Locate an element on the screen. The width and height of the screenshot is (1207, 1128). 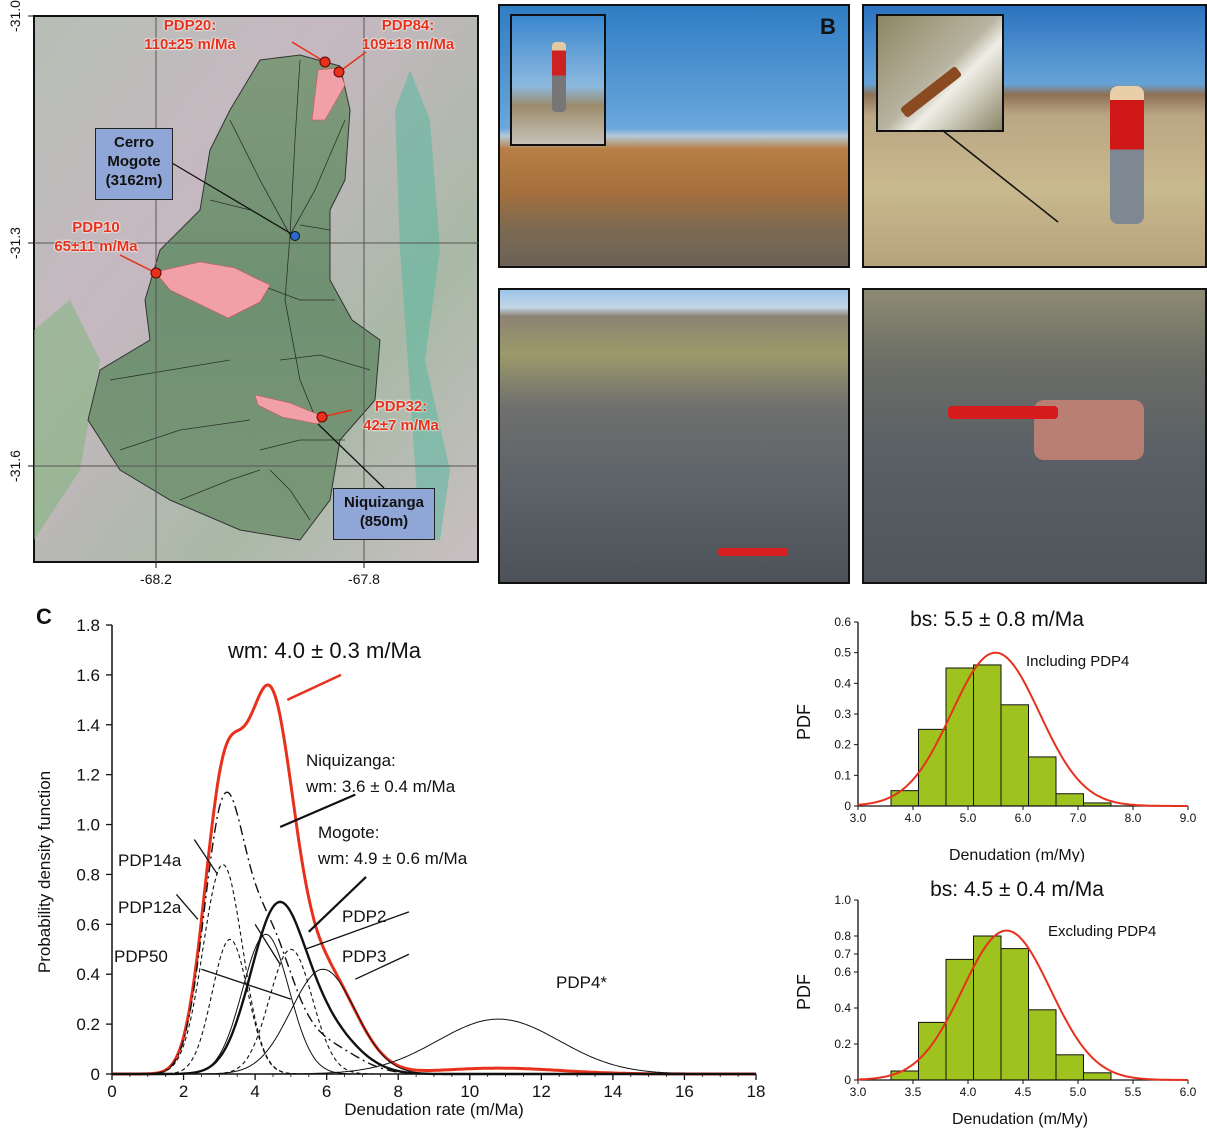
x-tick-label: 8.0 is located at coordinates (1133, 818).